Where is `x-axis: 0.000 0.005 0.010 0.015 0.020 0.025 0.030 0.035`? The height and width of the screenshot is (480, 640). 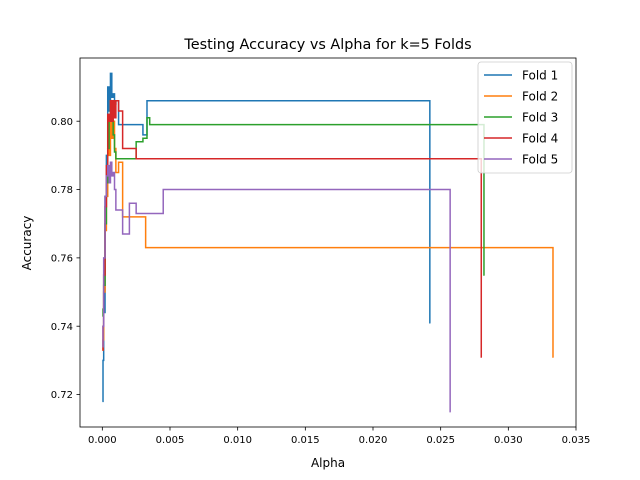 x-axis: 0.000 0.005 0.010 0.015 0.020 0.025 0.030 0.035 is located at coordinates (339, 436).